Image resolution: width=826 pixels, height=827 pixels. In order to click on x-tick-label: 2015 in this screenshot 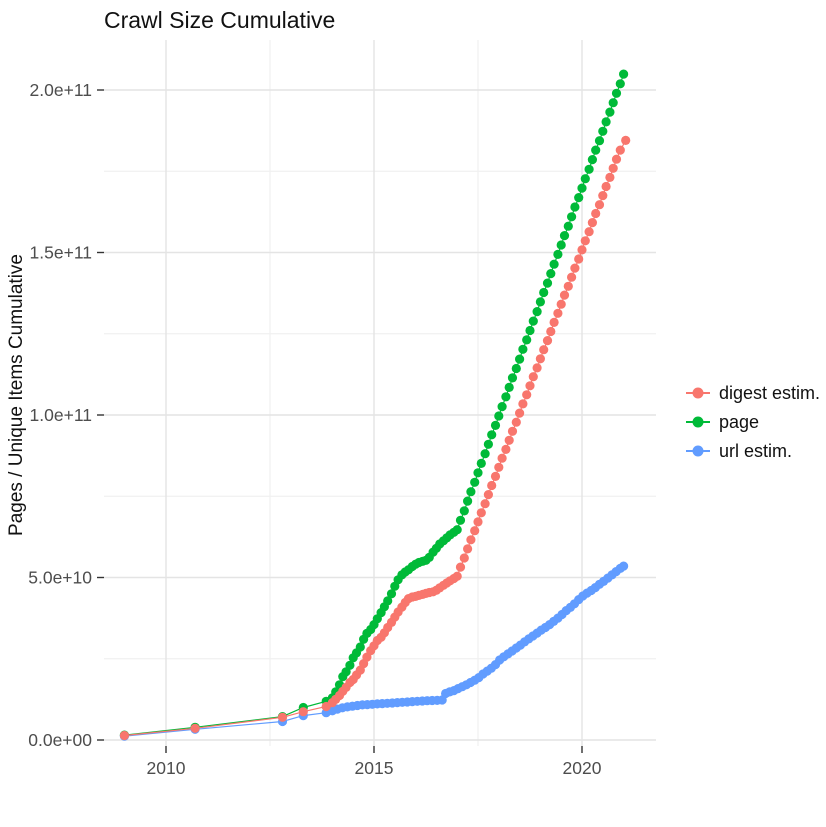, I will do `click(374, 768)`.